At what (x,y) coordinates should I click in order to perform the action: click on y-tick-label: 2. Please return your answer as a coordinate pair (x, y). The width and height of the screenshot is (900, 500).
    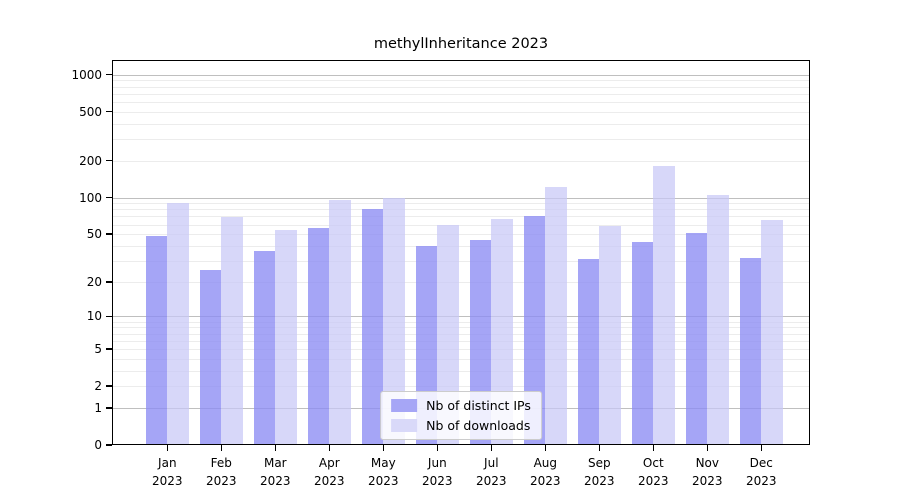
    Looking at the image, I should click on (98, 386).